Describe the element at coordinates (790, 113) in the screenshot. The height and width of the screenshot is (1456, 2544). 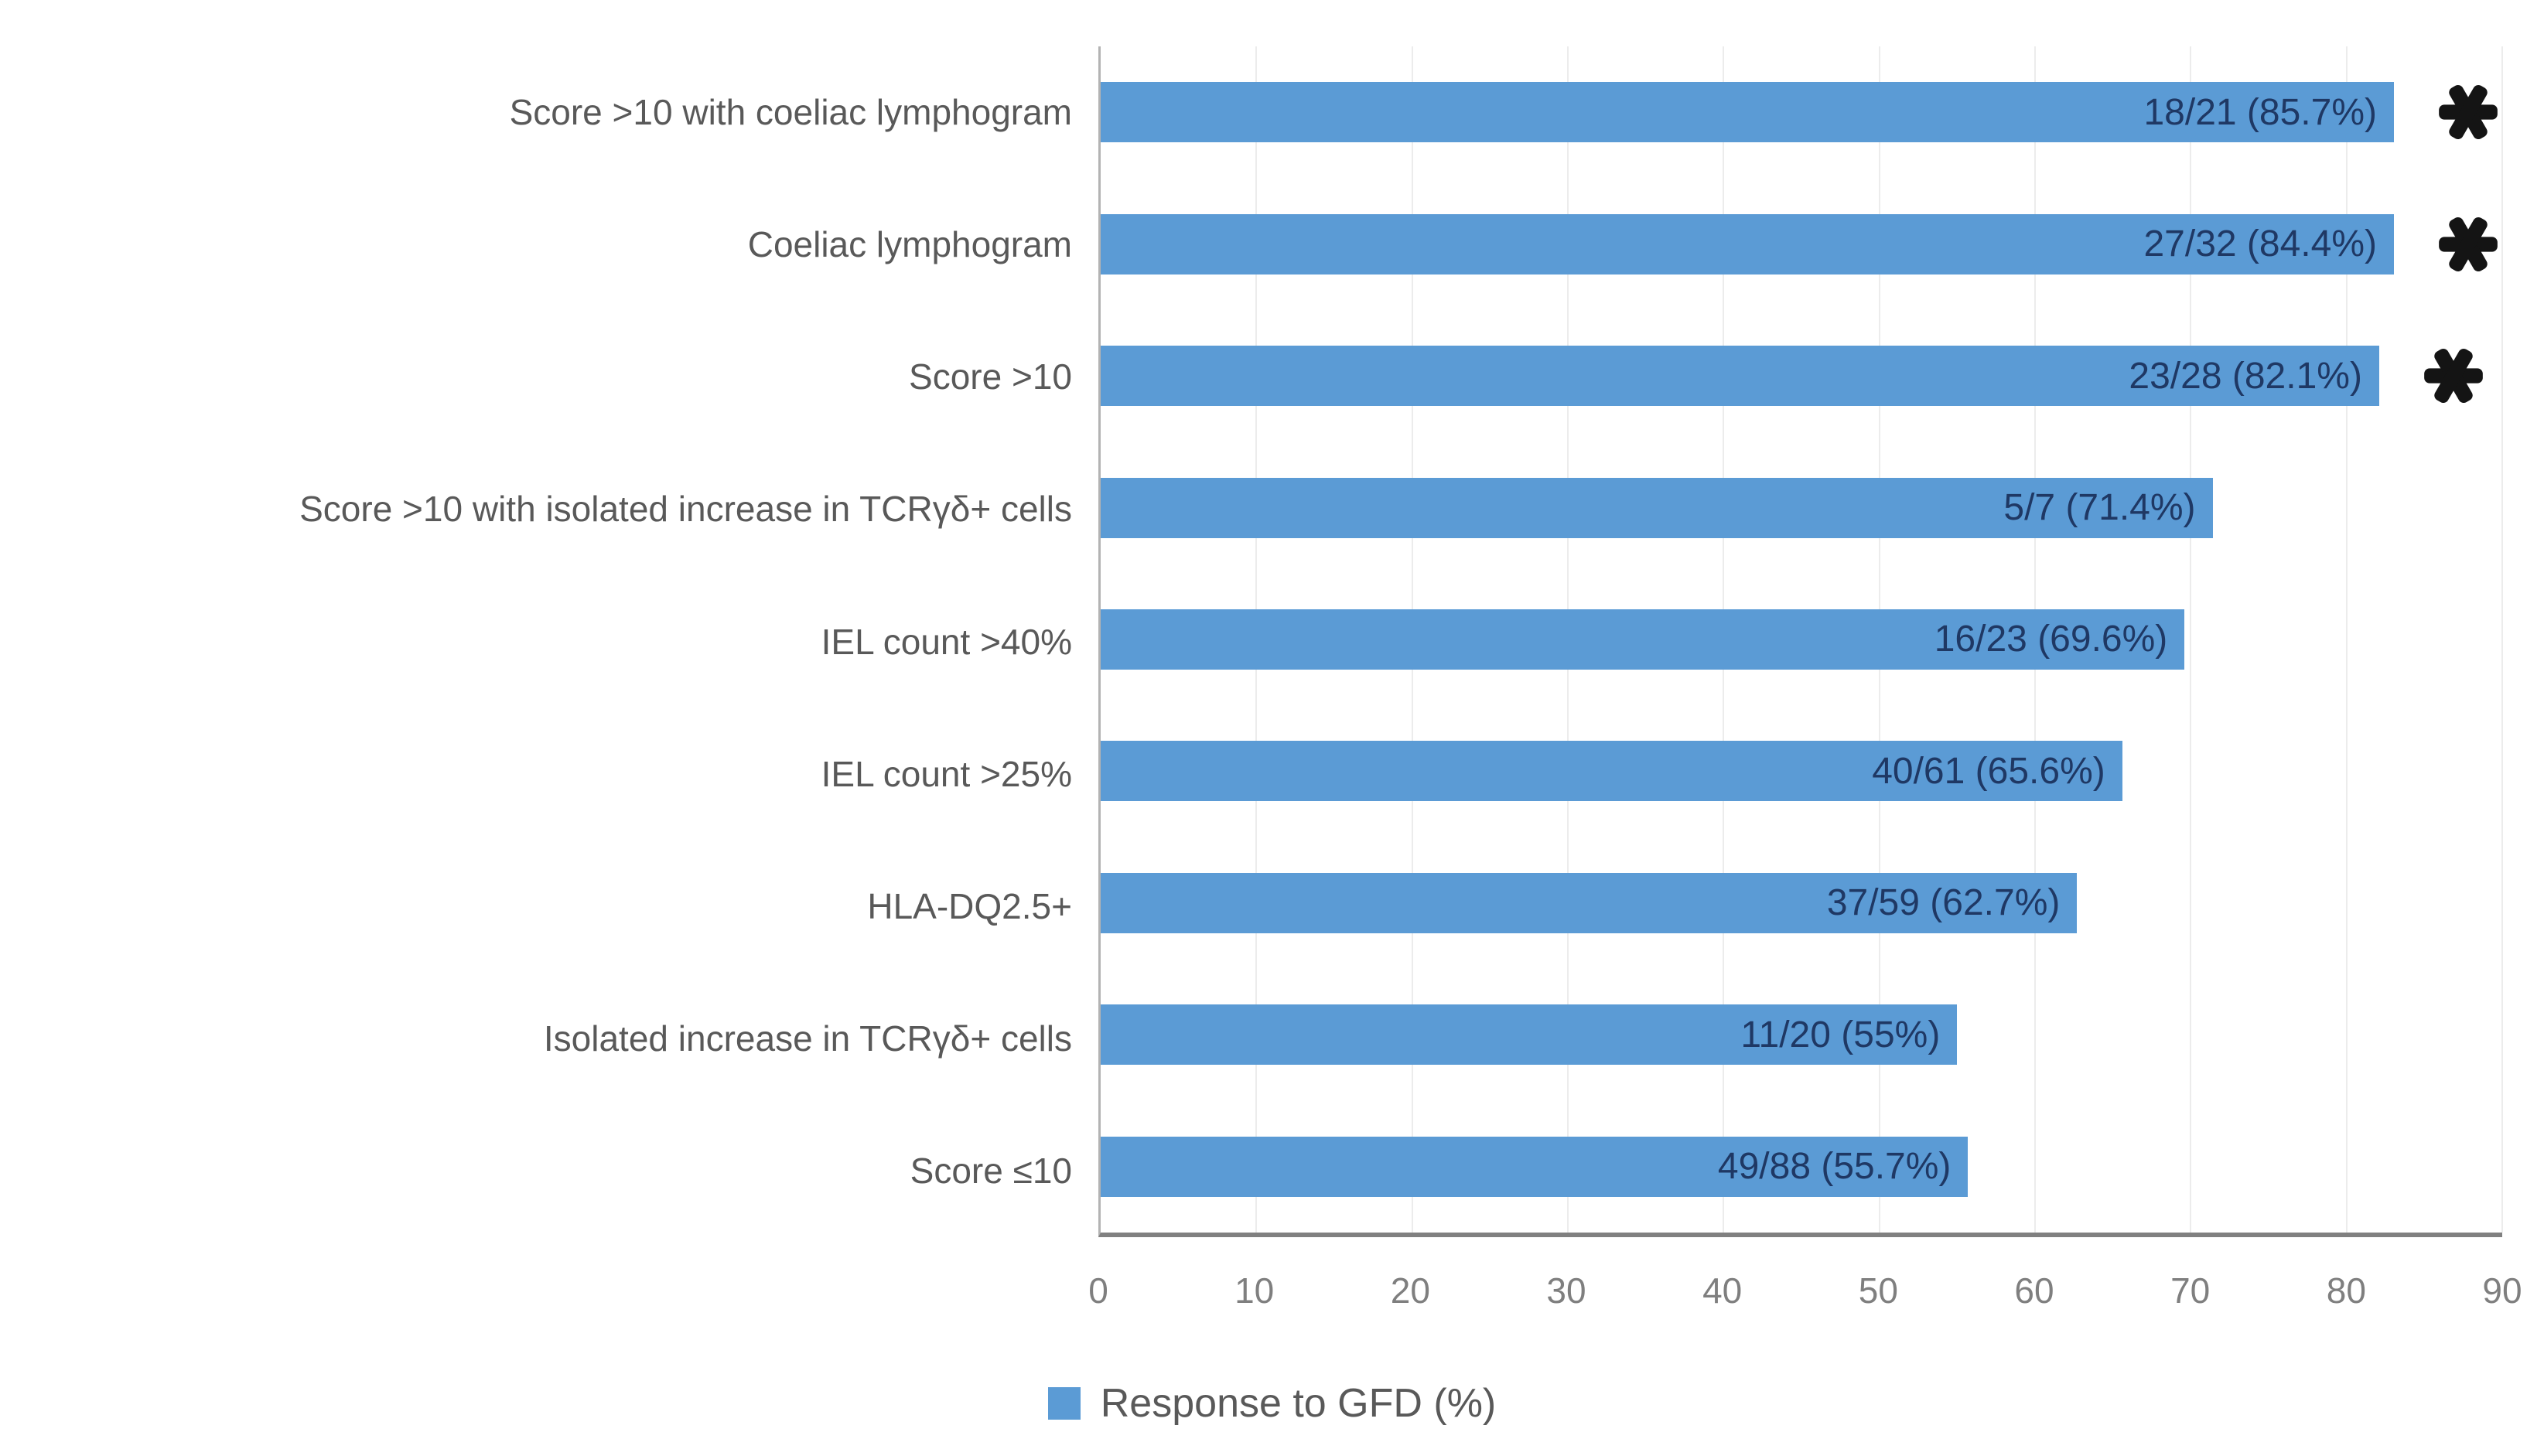
I see `category-label: Score >10 with coeliac lymphogram` at that location.